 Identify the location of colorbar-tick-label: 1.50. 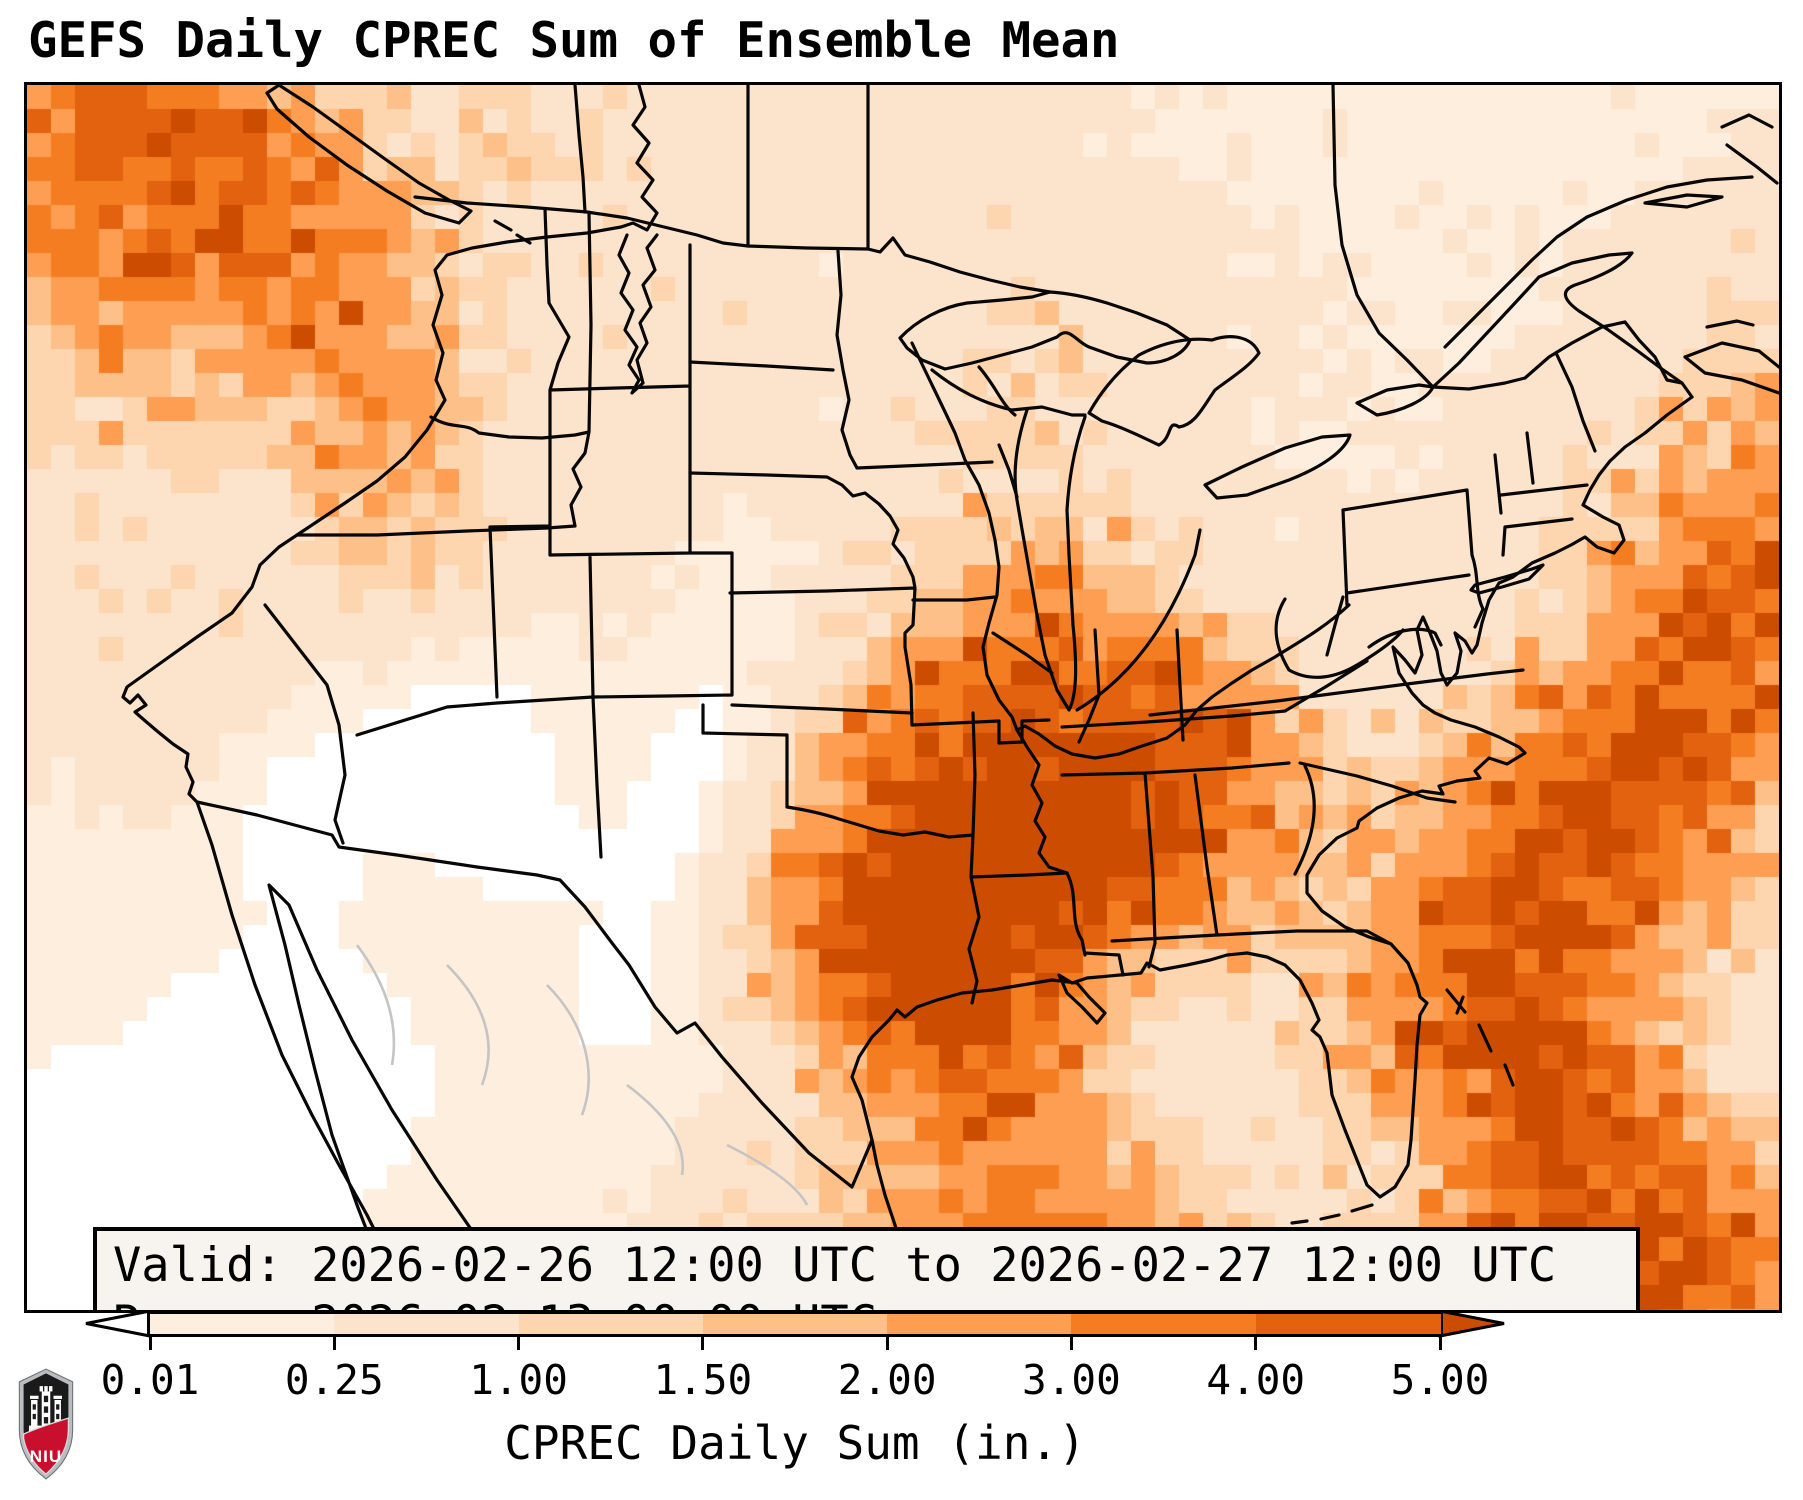
(703, 1380).